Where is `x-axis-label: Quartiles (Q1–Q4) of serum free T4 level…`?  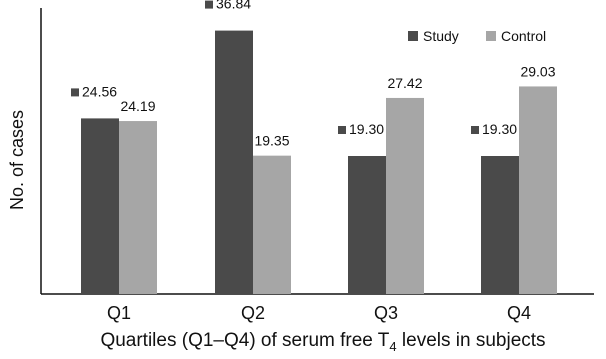 x-axis-label: Quartiles (Q1–Q4) of serum free T4 level… is located at coordinates (323, 342).